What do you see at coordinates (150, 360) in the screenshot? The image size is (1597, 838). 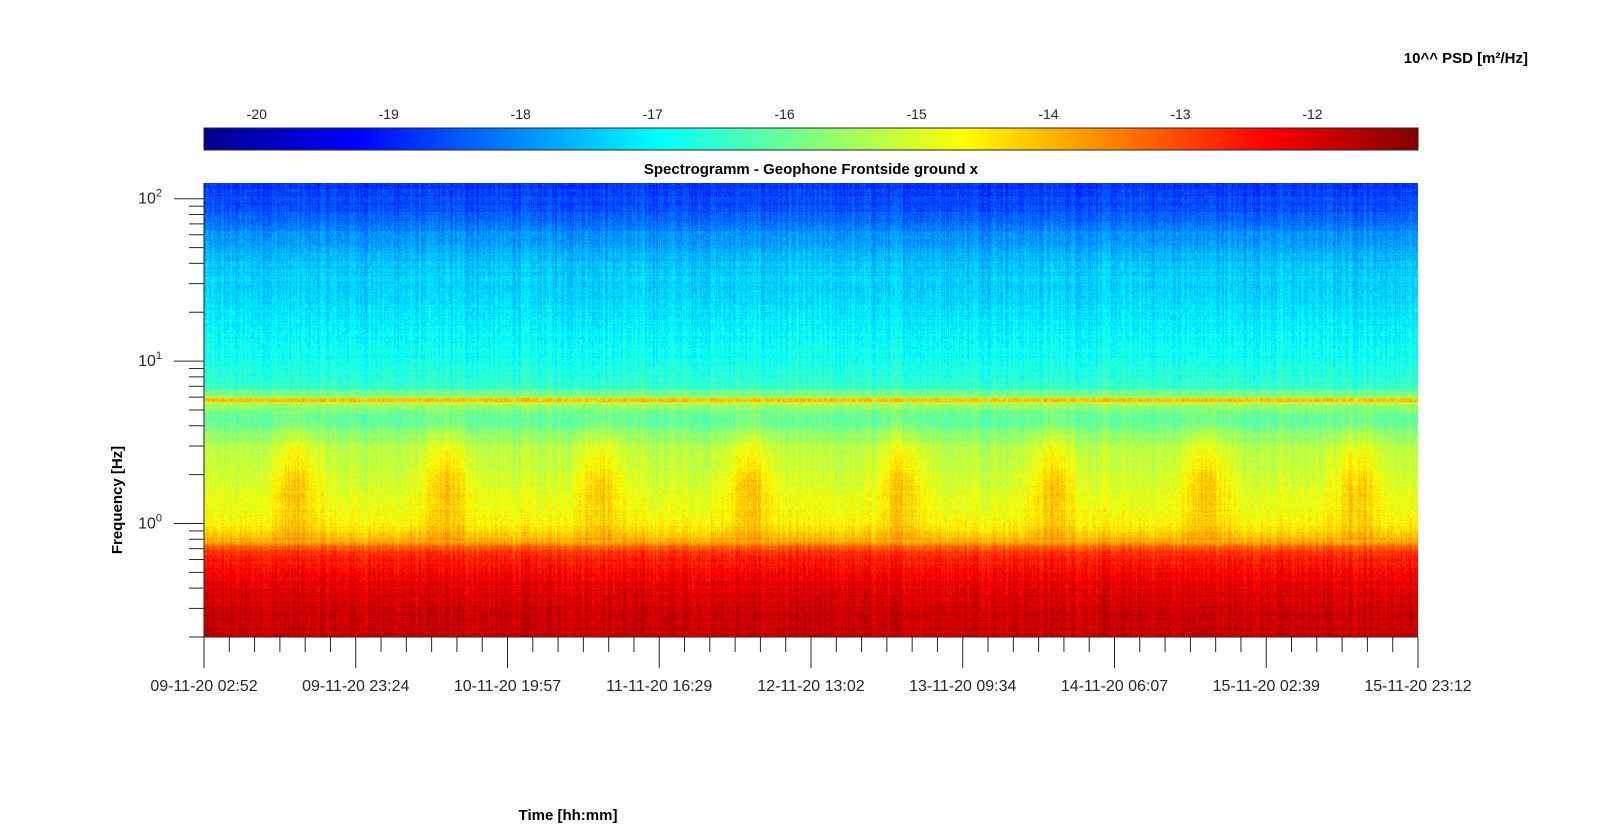 I see `y-tick-label: 10¹` at bounding box center [150, 360].